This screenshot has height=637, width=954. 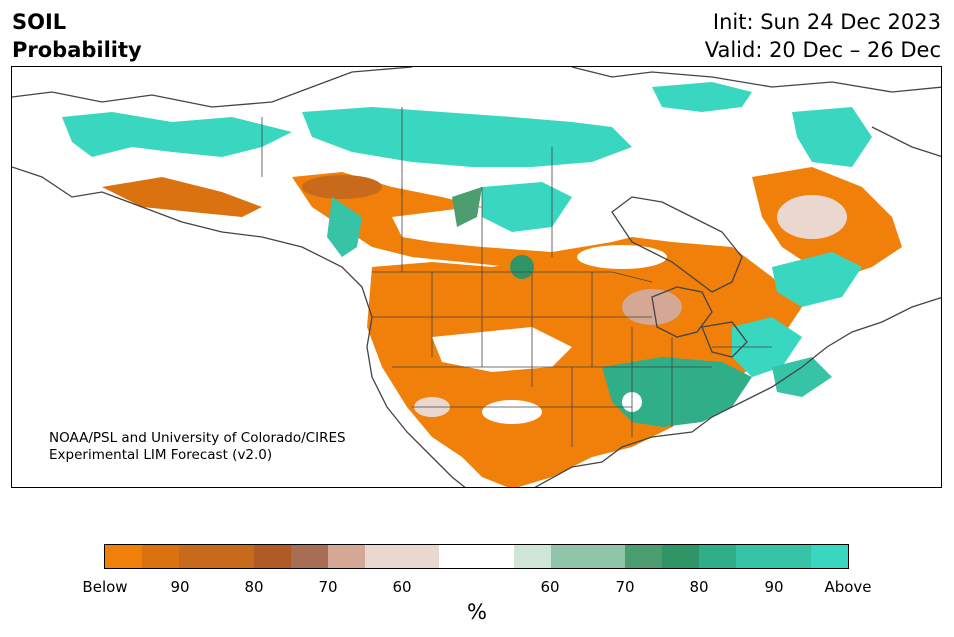 What do you see at coordinates (39, 22) in the screenshot?
I see `title-line-1: SOIL` at bounding box center [39, 22].